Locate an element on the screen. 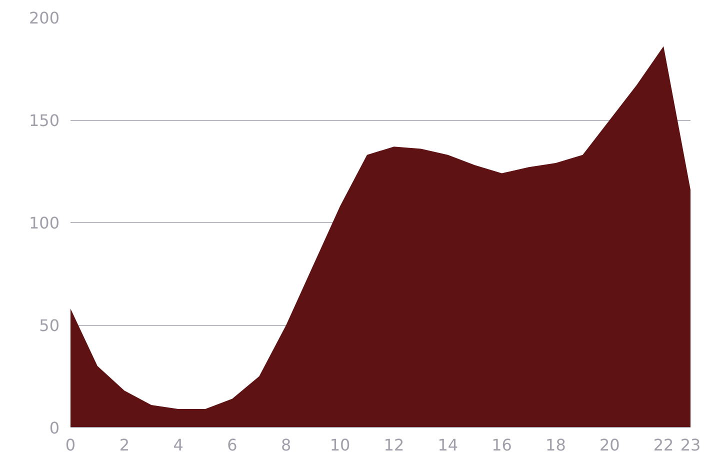  x-tick-label: 16 is located at coordinates (502, 445).